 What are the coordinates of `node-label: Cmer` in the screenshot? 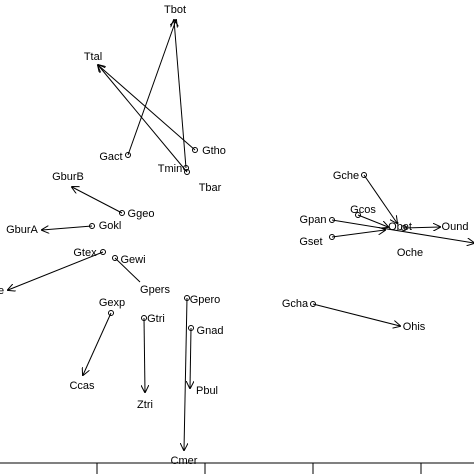 It's located at (184, 461).